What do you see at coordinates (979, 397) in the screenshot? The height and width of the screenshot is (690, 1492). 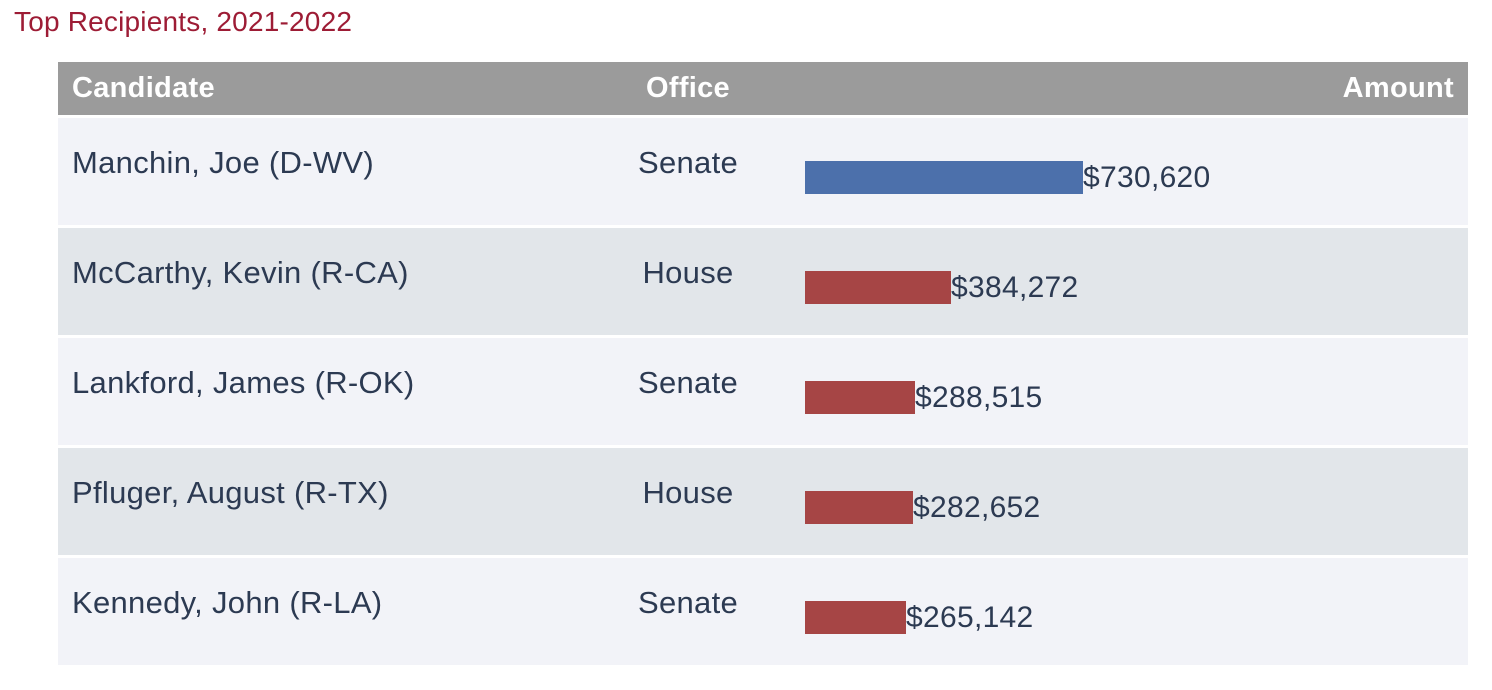 I see `amount-value: $288,515` at bounding box center [979, 397].